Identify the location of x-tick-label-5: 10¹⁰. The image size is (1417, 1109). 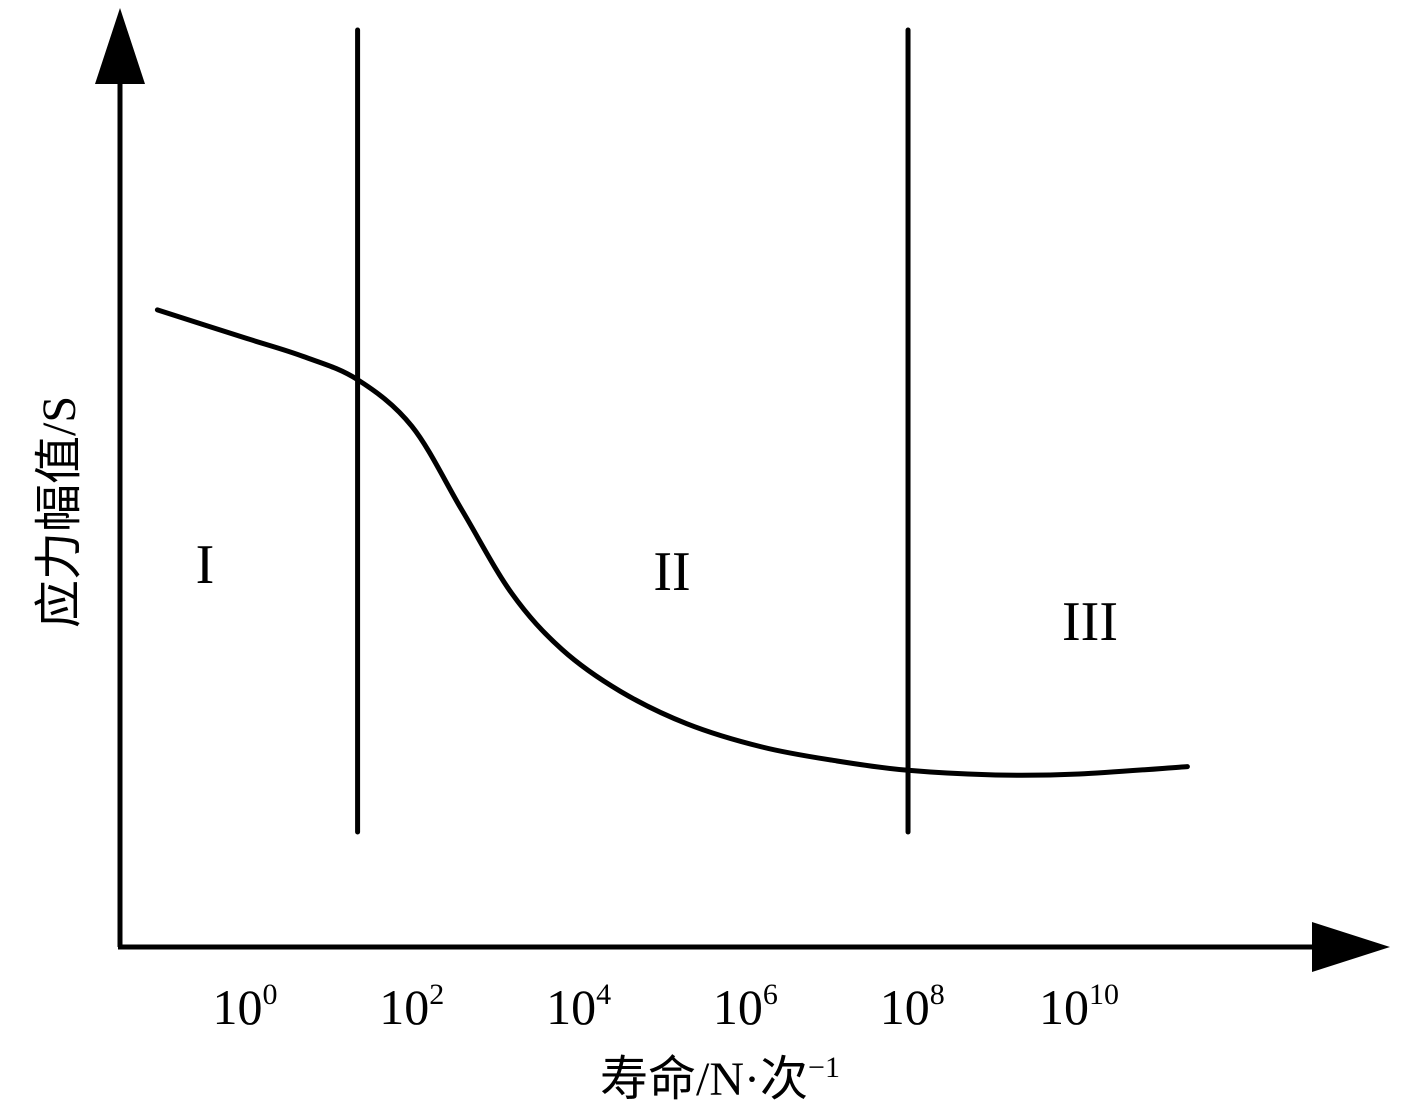
(1079, 1006).